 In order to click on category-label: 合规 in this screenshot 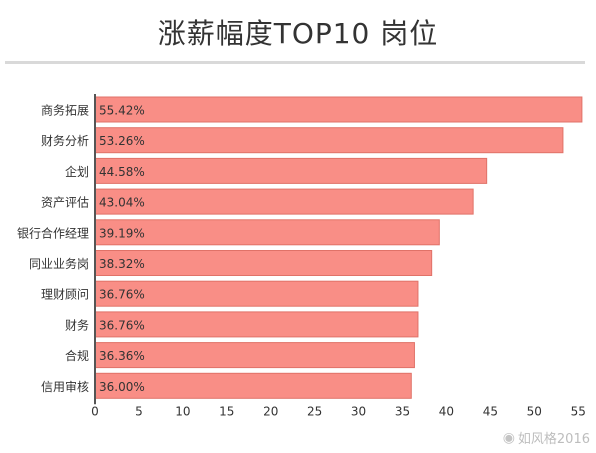, I will do `click(77, 355)`.